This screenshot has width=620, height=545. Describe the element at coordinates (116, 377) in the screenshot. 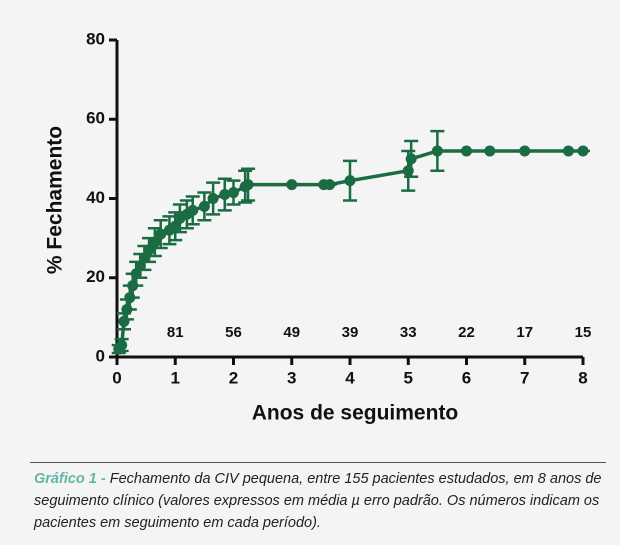

I see `x-tick-label: 0` at that location.